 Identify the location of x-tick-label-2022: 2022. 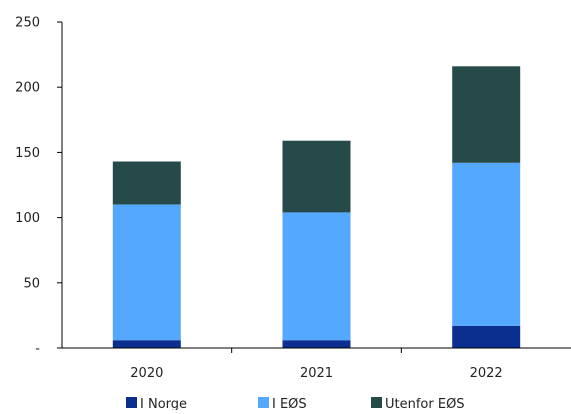
(486, 373).